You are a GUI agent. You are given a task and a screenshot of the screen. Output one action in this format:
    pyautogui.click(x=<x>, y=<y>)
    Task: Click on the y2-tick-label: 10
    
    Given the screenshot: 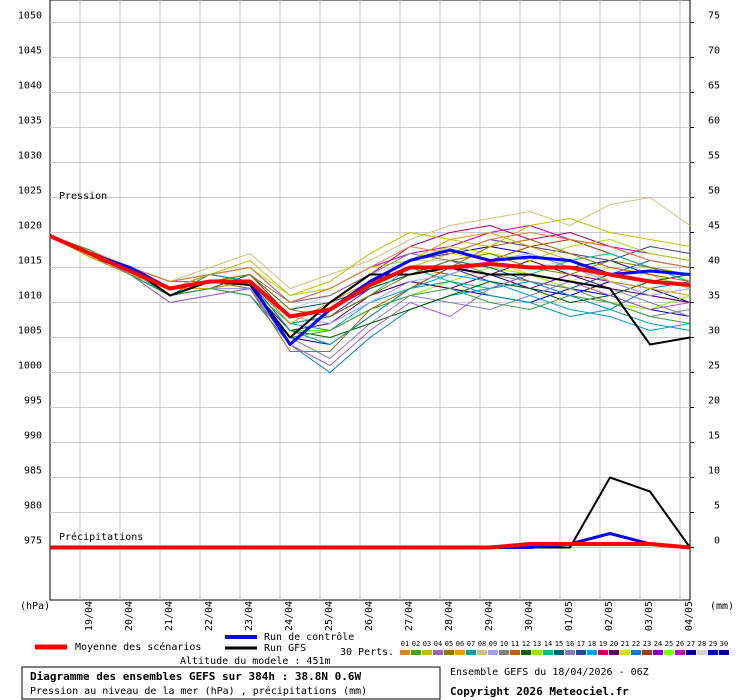 What is the action you would take?
    pyautogui.click(x=714, y=471)
    